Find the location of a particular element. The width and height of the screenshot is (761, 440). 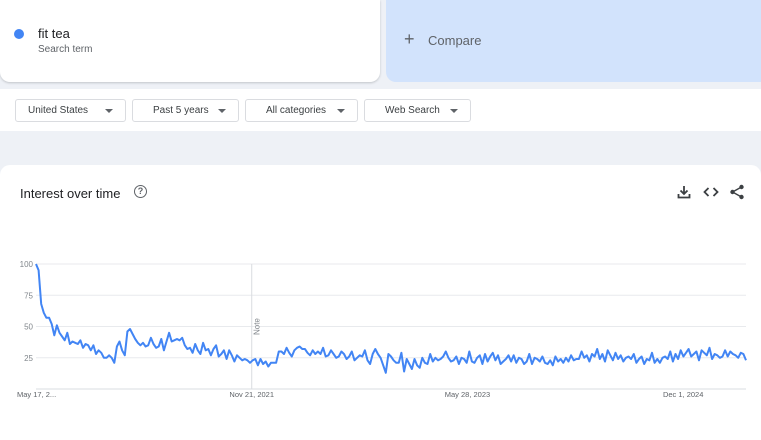

compare-label: Compare is located at coordinates (455, 40).